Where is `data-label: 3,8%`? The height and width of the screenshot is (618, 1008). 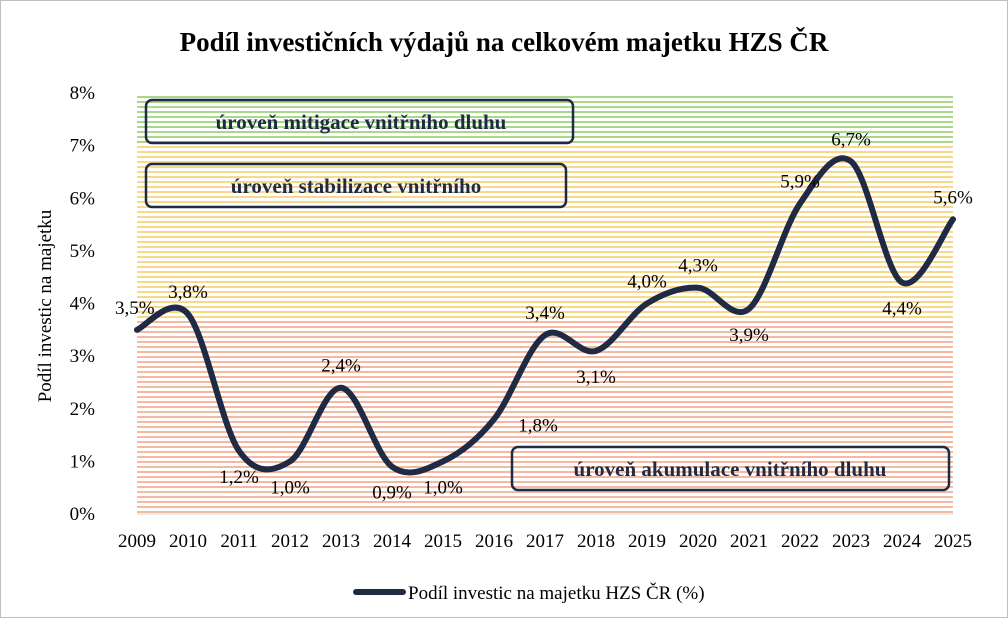
data-label: 3,8% is located at coordinates (188, 292).